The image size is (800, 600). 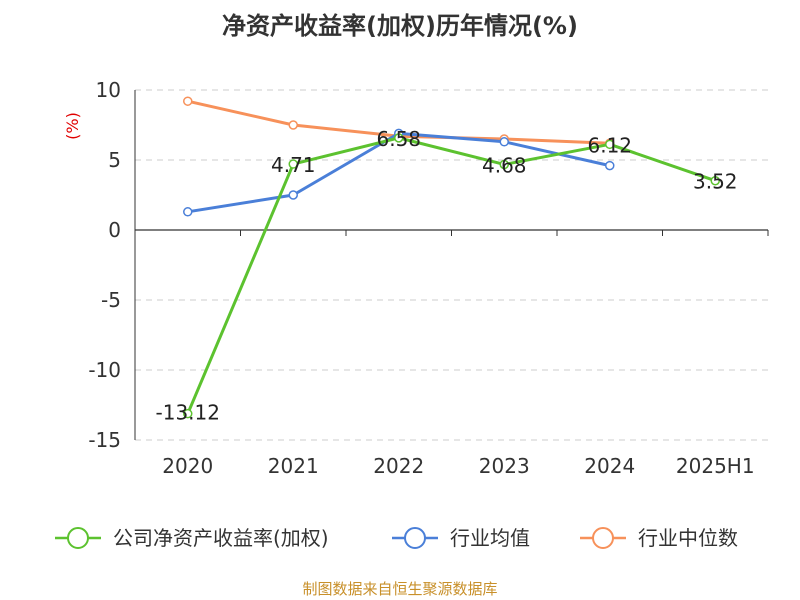 What do you see at coordinates (293, 195) in the screenshot?
I see `series-1-point-2021` at bounding box center [293, 195].